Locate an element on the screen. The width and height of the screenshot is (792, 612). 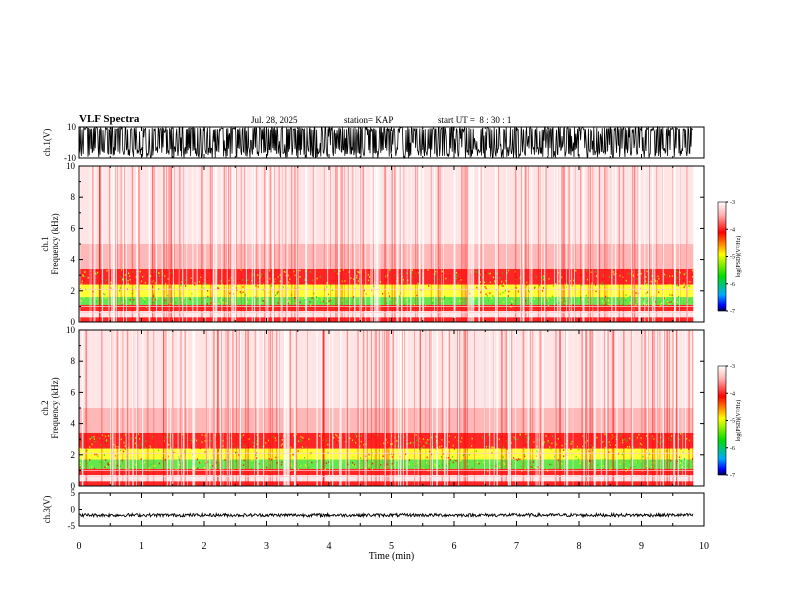
time-axis-tick-label: 2 is located at coordinates (204, 546).